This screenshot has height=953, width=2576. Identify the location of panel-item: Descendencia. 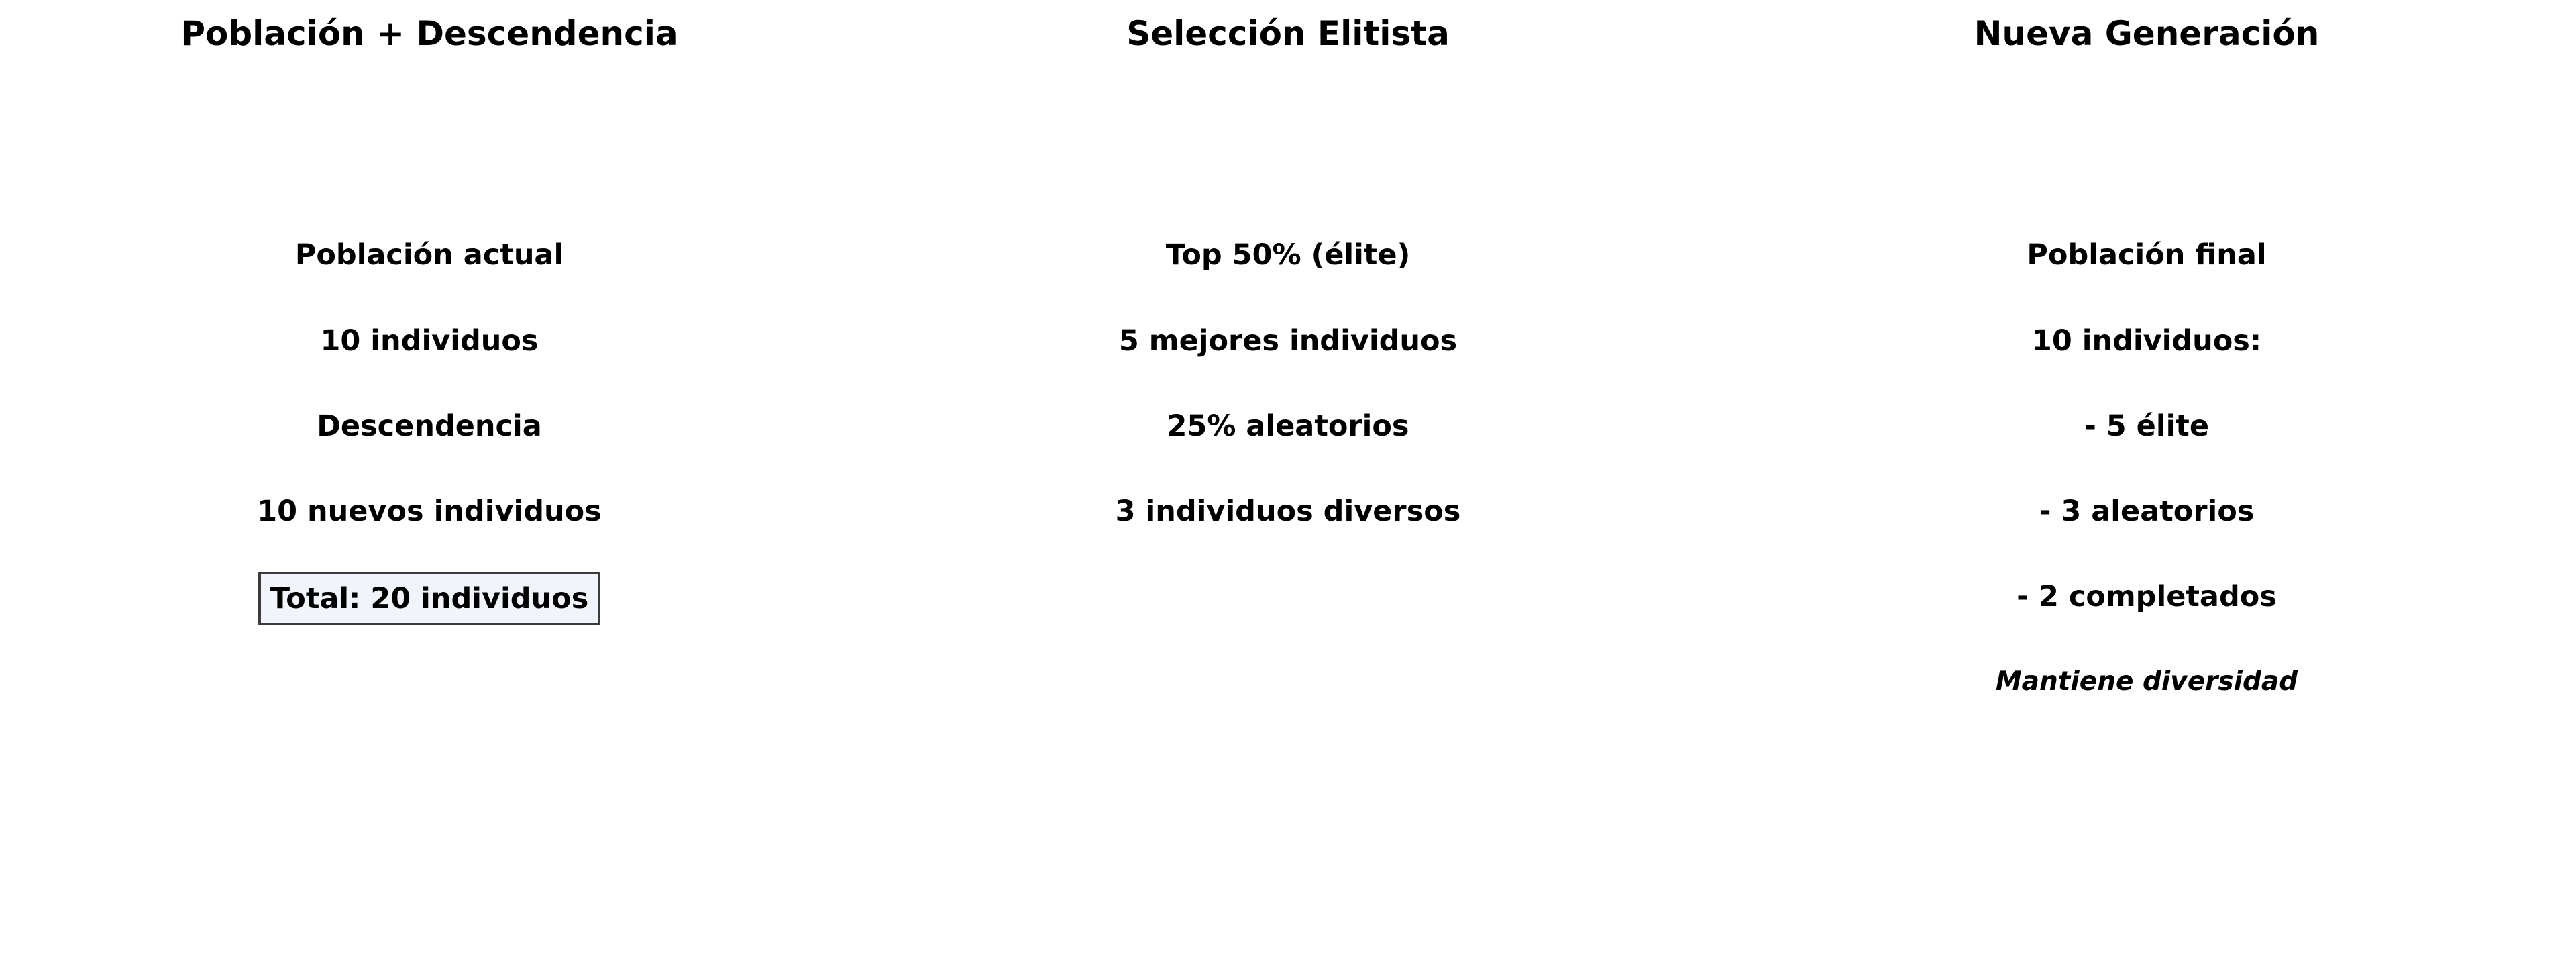
(429, 426).